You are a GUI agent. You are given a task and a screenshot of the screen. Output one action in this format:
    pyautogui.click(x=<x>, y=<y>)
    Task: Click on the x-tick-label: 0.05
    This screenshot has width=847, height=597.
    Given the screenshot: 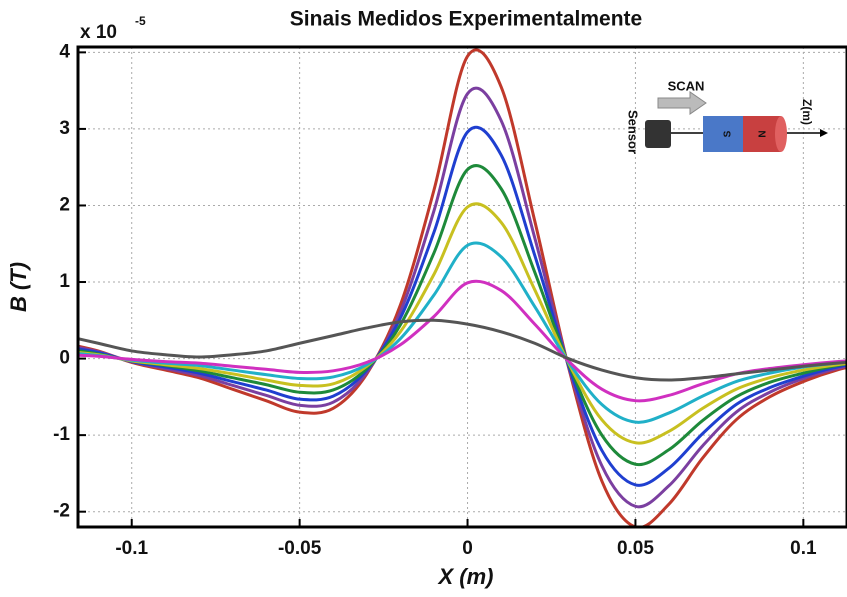 What is the action you would take?
    pyautogui.click(x=635, y=548)
    